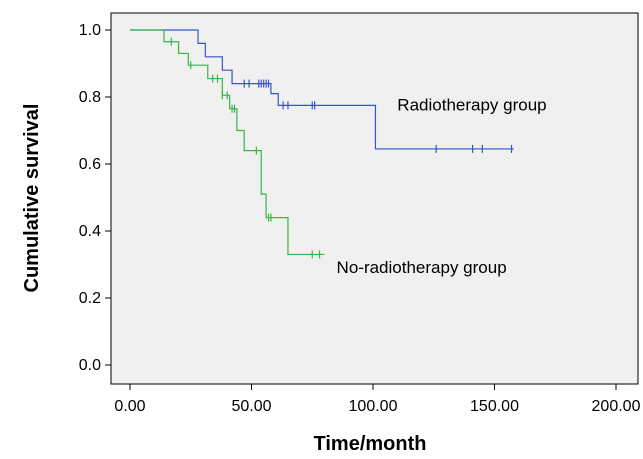 Image resolution: width=643 pixels, height=459 pixels. What do you see at coordinates (90, 231) in the screenshot?
I see `y-tick-label: 0.4` at bounding box center [90, 231].